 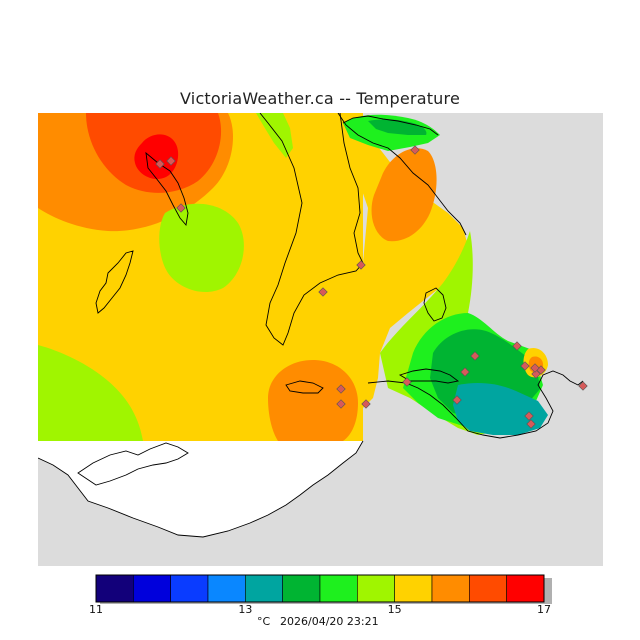 I want to click on temp-zone-14.5-15-west-center, so click(x=201, y=248).